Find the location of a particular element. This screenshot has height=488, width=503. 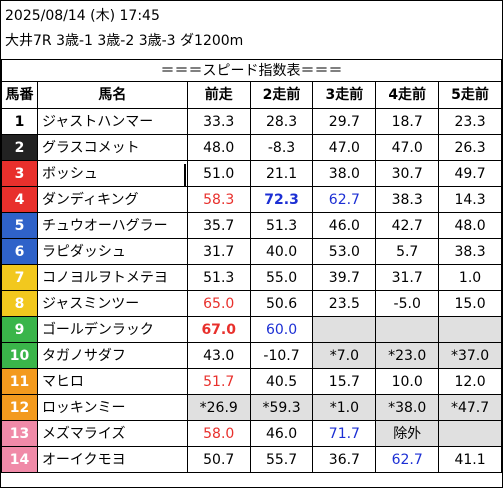

speed-index-cell: 58.3 is located at coordinates (218, 199).